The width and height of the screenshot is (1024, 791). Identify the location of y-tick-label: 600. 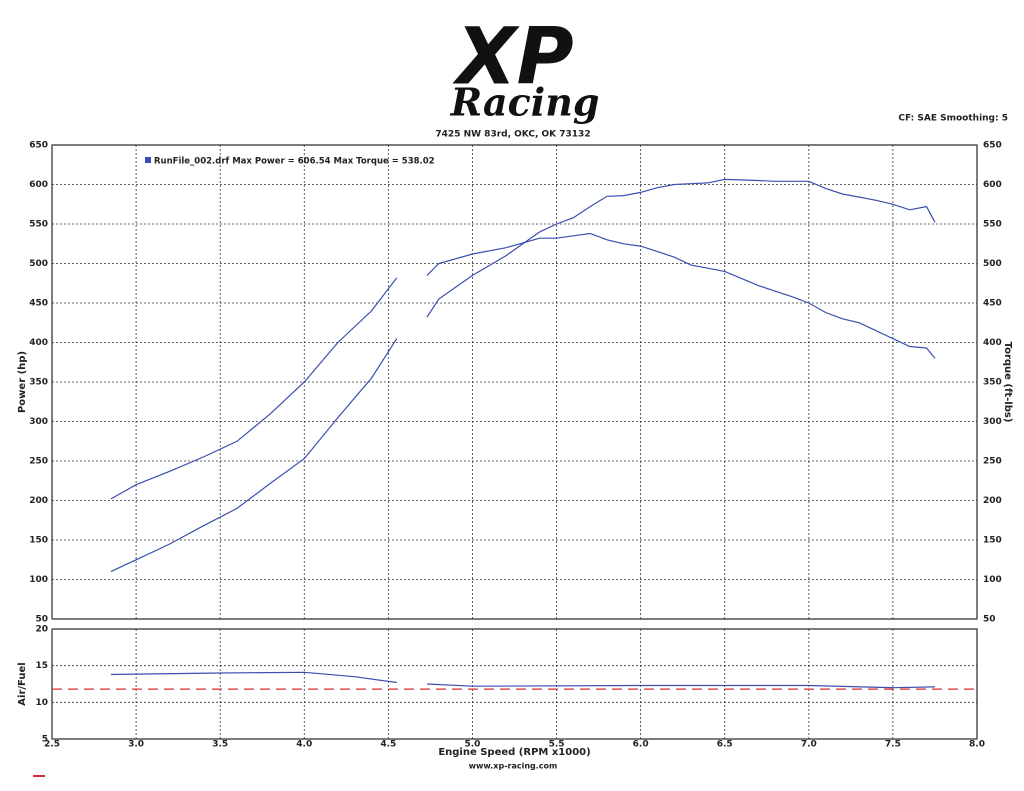
(38, 185).